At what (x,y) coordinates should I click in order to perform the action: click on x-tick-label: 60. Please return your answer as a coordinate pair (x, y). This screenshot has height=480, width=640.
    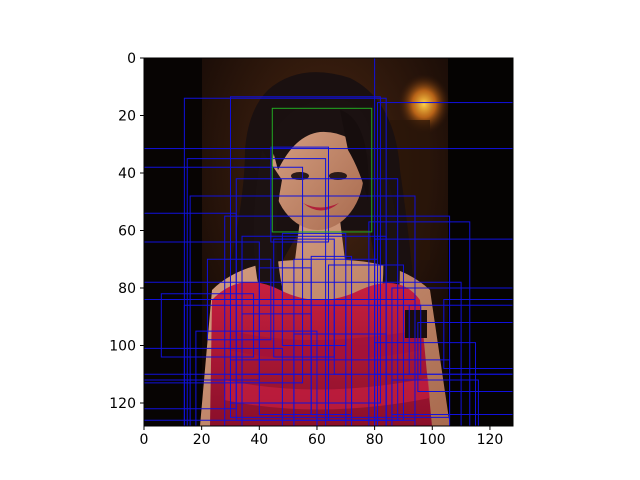
    Looking at the image, I should click on (317, 440).